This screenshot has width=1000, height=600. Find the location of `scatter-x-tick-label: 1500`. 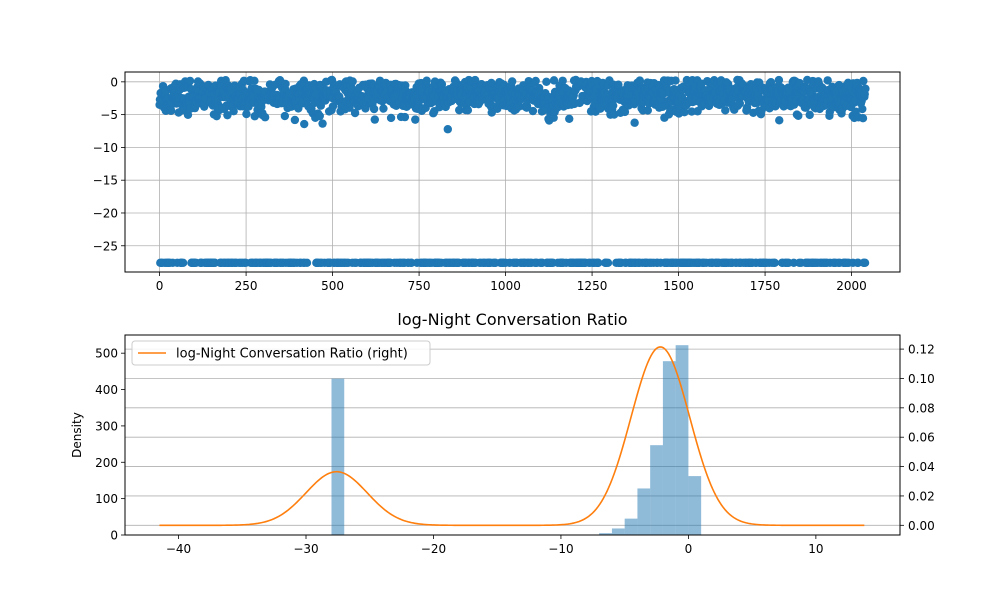

scatter-x-tick-label: 1500 is located at coordinates (678, 286).